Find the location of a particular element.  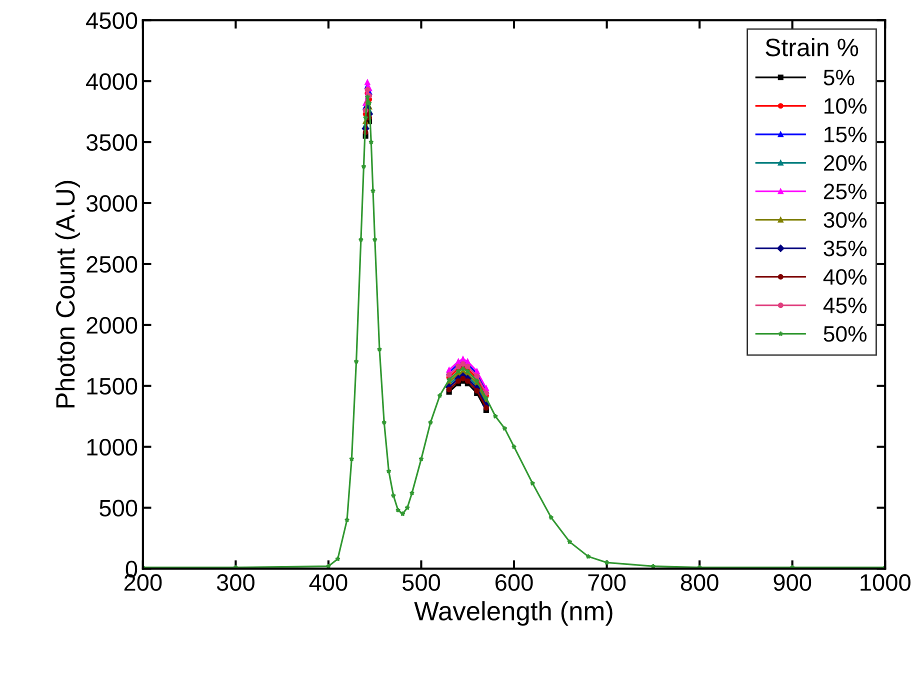

legend-label: 35% is located at coordinates (845, 248).